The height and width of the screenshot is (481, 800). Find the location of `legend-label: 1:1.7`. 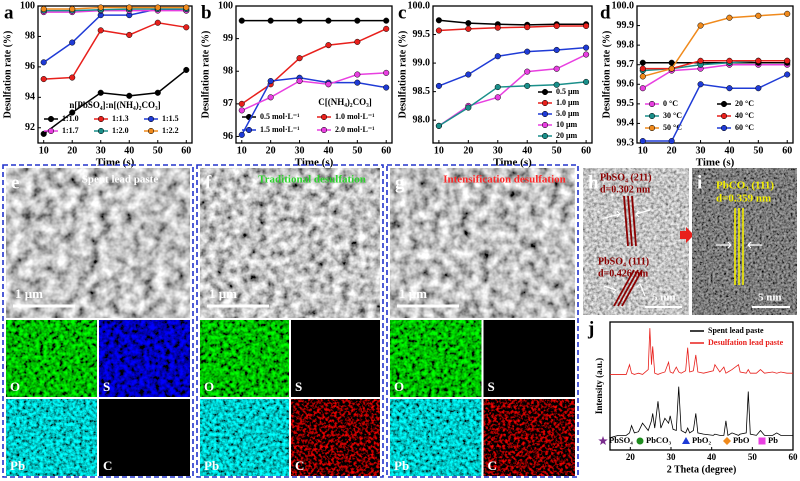

legend-label: 1:1.7 is located at coordinates (70, 130).